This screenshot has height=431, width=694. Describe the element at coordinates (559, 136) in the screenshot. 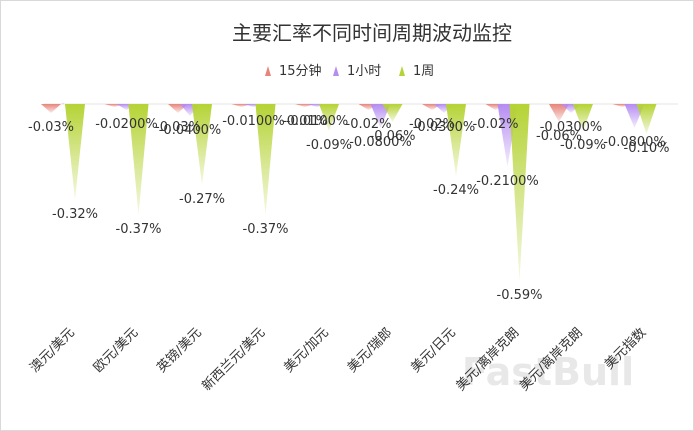

I see `data-label-0-8: -0.06%` at that location.